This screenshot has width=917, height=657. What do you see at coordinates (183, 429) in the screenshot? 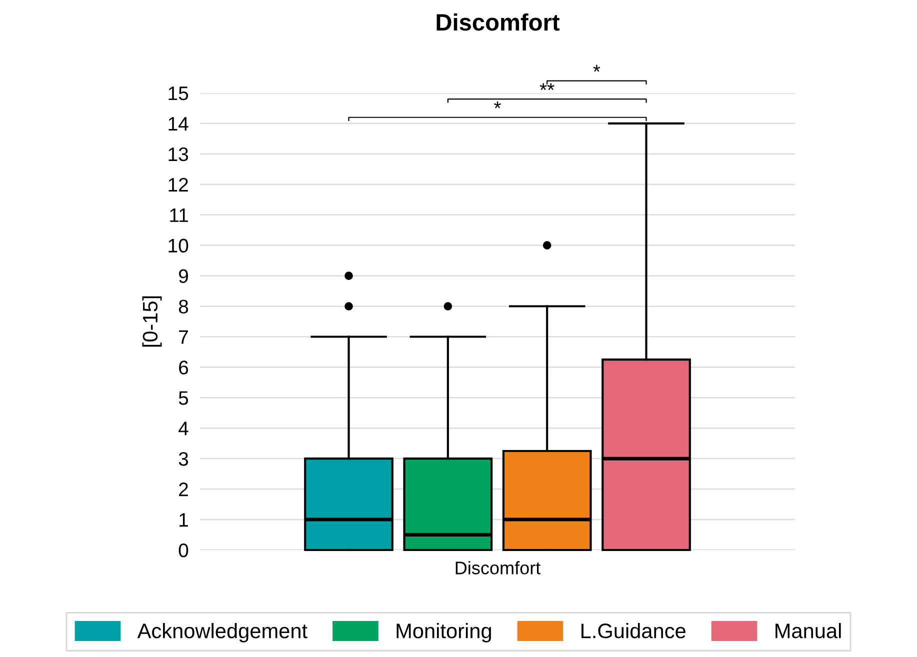
I see `y-tick-label: 4` at bounding box center [183, 429].